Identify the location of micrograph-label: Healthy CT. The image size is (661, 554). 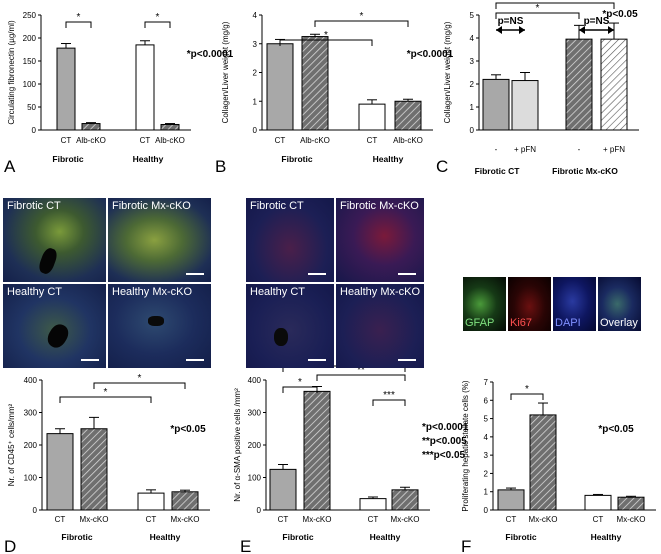
(35, 292).